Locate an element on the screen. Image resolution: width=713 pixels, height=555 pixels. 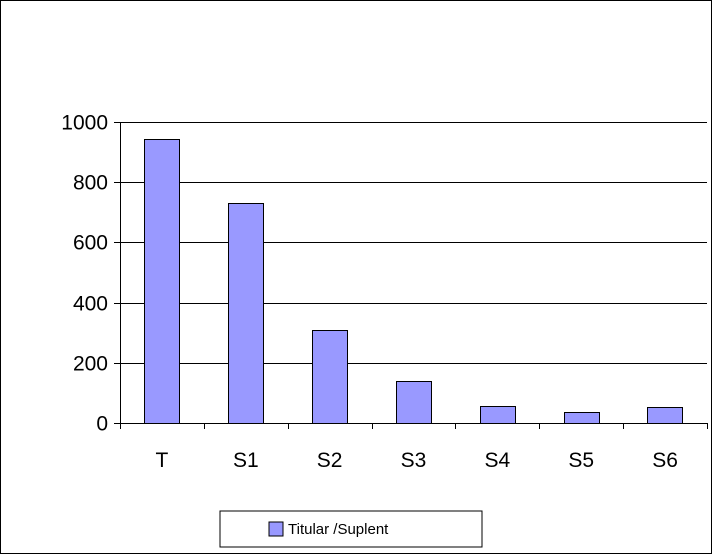
legend-box is located at coordinates (351, 529).